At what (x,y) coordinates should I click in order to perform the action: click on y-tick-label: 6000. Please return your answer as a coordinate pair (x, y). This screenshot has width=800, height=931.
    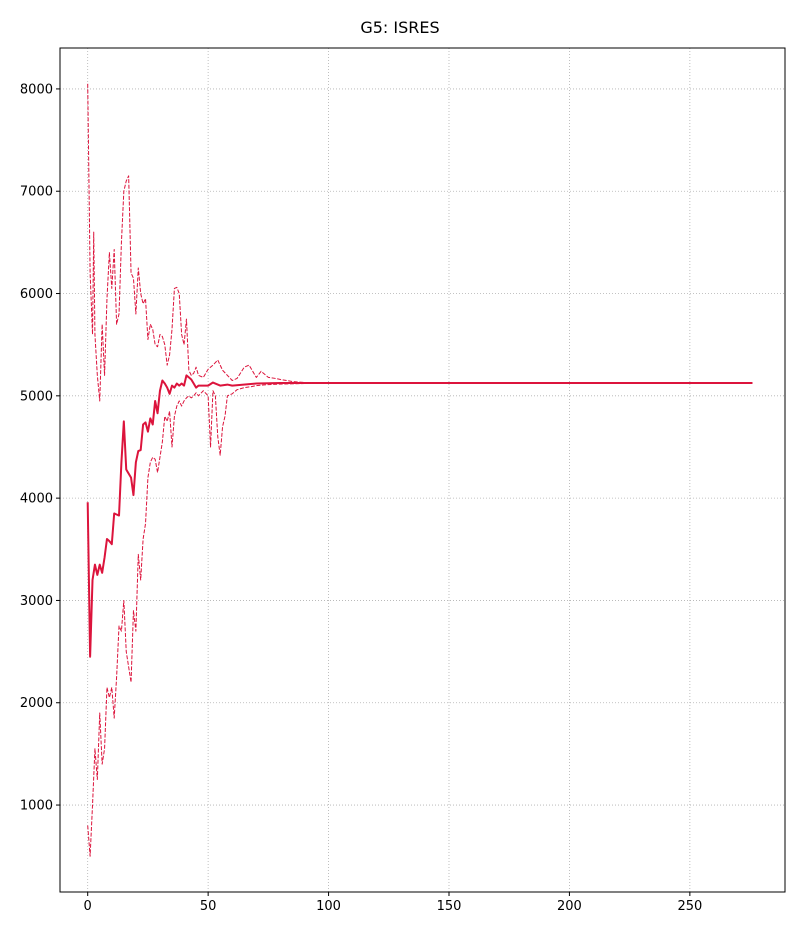
    Looking at the image, I should click on (36, 294).